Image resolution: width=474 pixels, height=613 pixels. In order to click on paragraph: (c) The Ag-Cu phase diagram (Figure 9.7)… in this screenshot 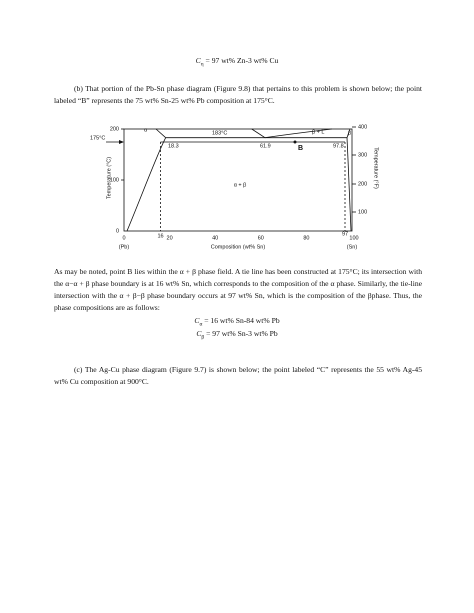, I will do `click(238, 375)`.